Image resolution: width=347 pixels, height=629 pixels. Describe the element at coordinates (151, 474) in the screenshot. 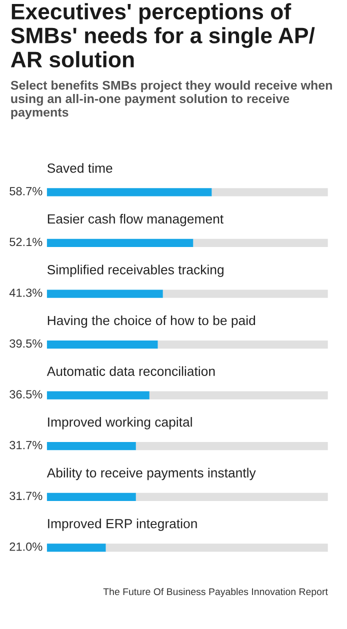

I see `y-tick-label: Ability to receive payments instantly` at that location.